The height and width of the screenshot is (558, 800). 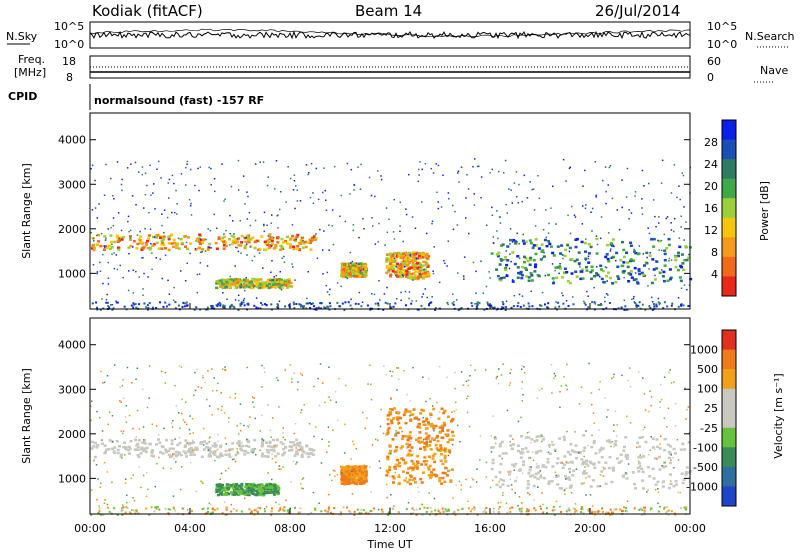 What do you see at coordinates (147, 11) in the screenshot?
I see `station-title: Kodiak (fitACF)` at bounding box center [147, 11].